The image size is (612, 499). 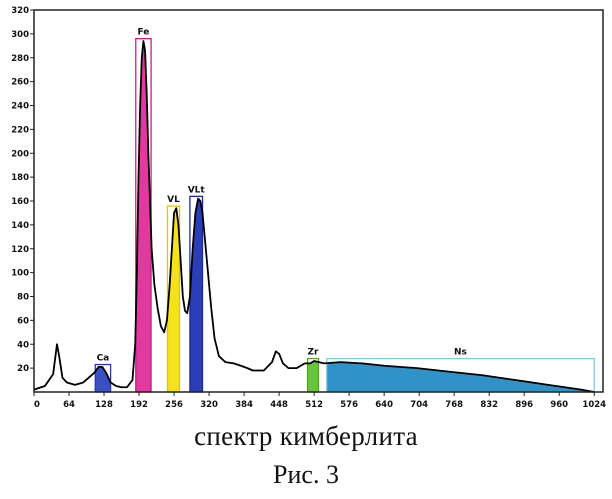 What do you see at coordinates (103, 359) in the screenshot?
I see `band-label-ca: Ca` at bounding box center [103, 359].